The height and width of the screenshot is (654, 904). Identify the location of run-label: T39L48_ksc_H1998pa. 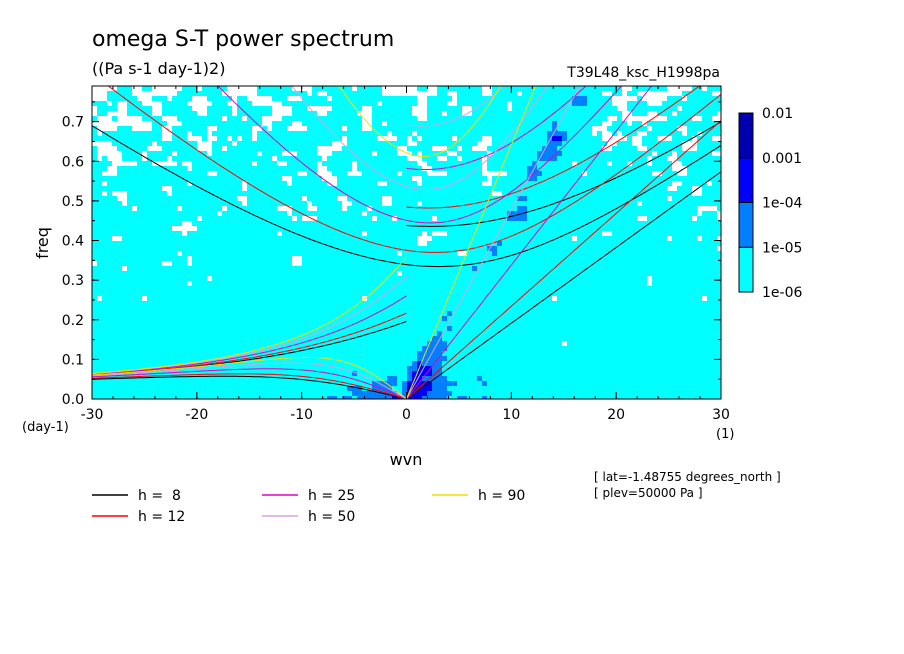
(643, 73).